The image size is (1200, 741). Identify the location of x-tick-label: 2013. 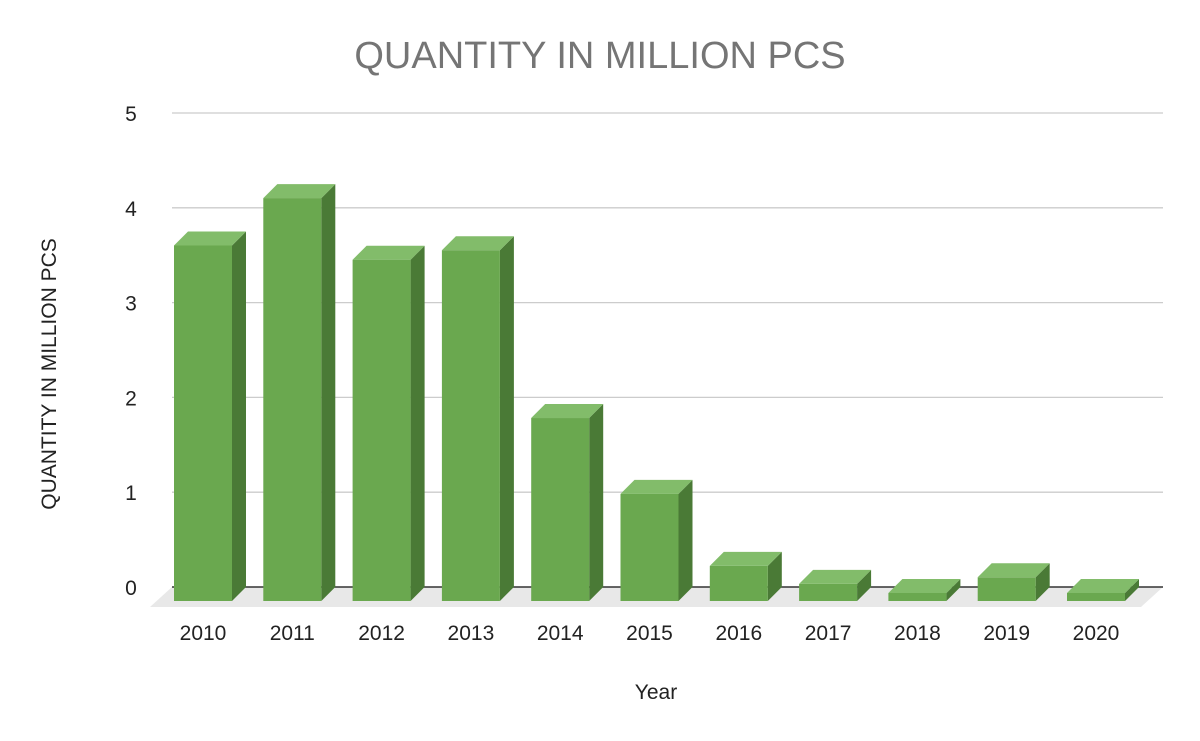
(471, 633).